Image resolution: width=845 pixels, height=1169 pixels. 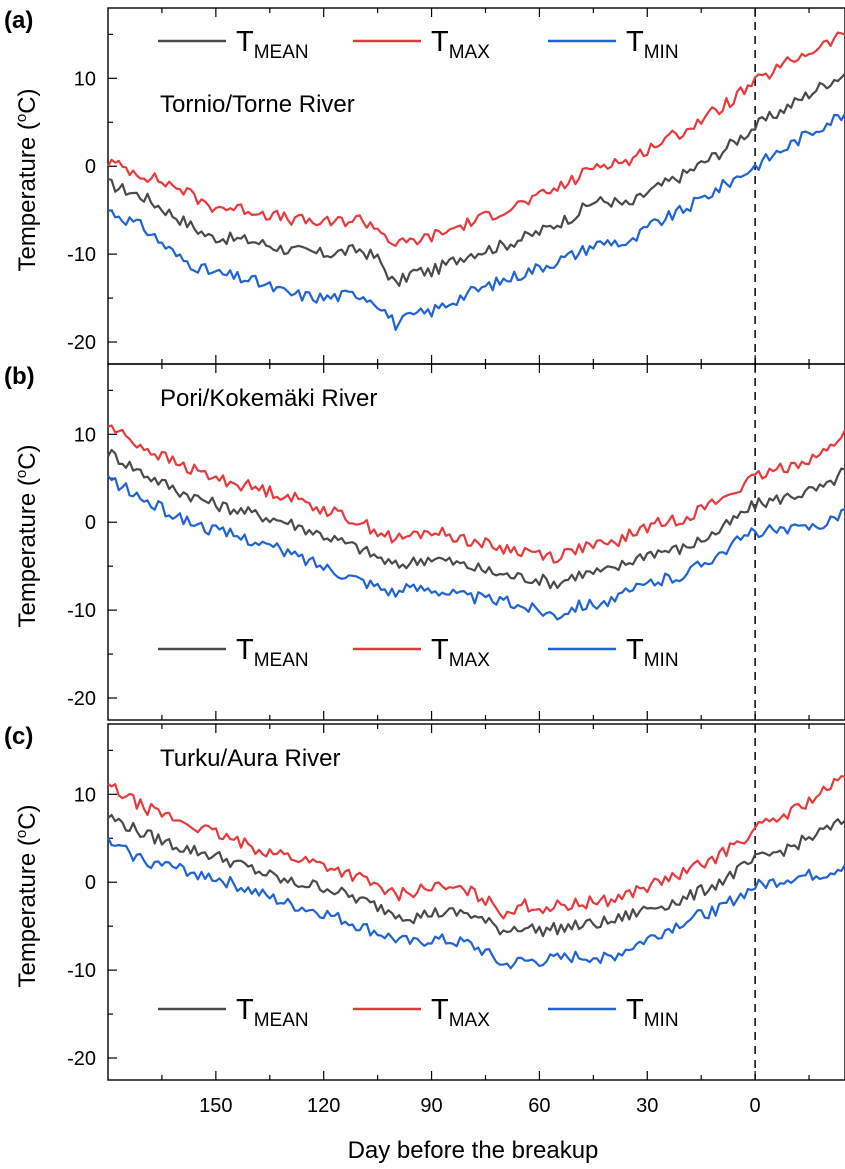 What do you see at coordinates (323, 1106) in the screenshot?
I see `x-tick-label: 120` at bounding box center [323, 1106].